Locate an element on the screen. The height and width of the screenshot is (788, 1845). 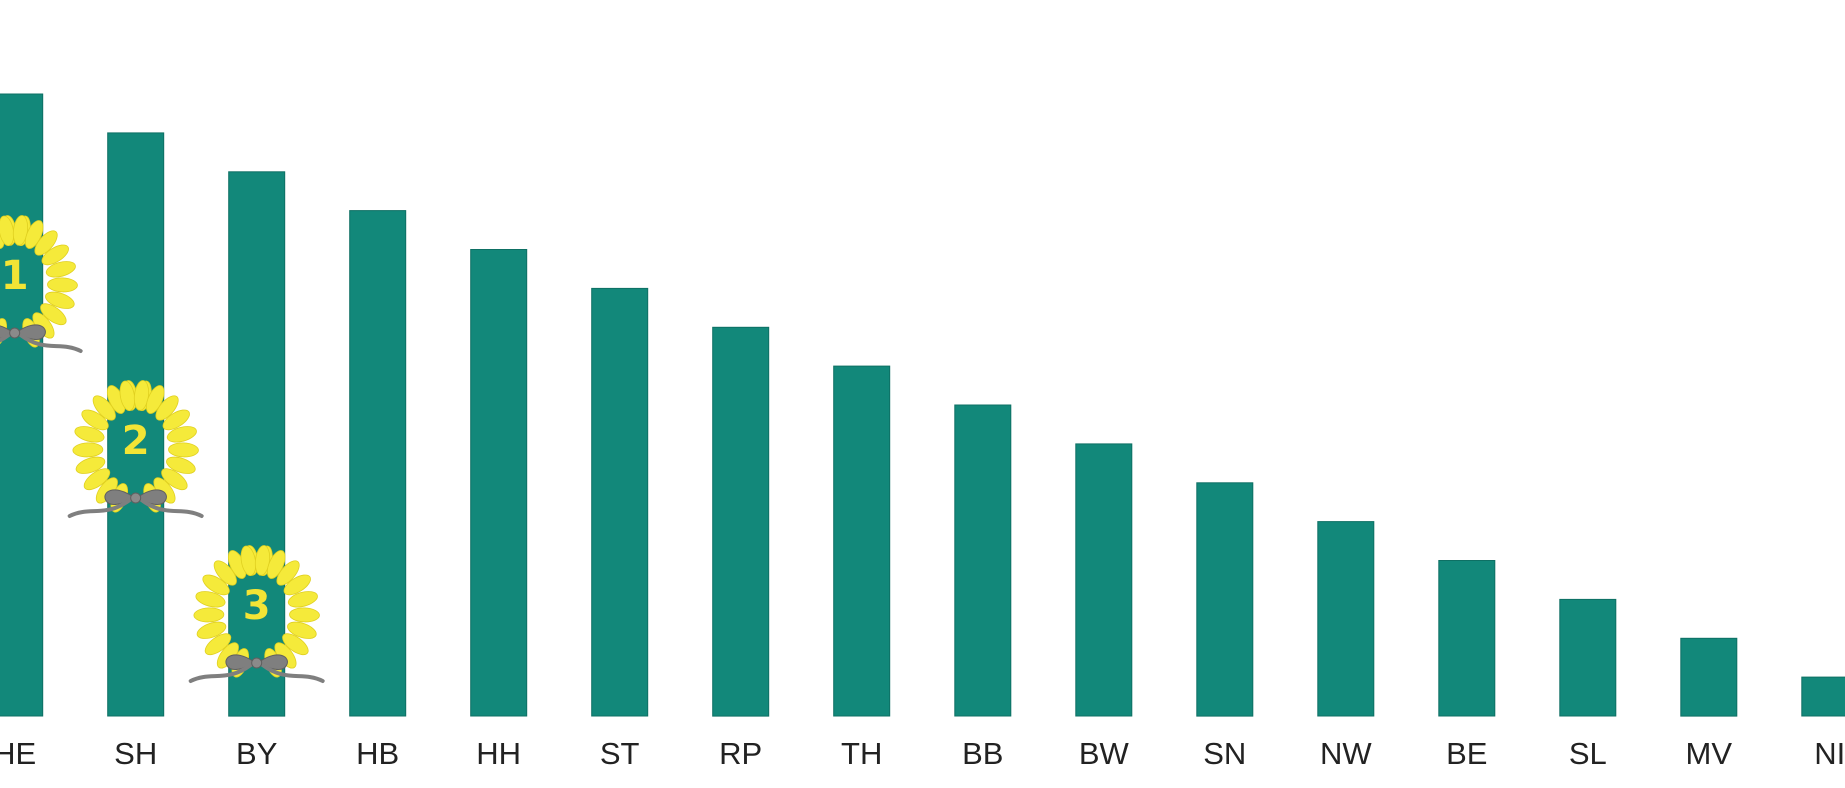
rank-badge-group: 1 2 3 is located at coordinates (162, 449).